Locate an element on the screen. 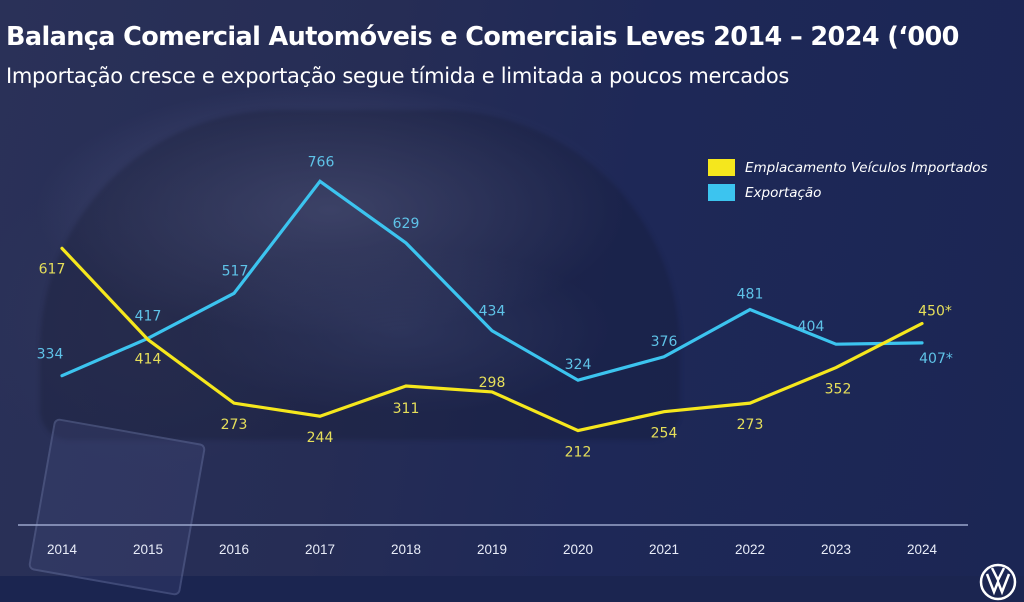 The width and height of the screenshot is (1024, 602). data-label-export: 629 is located at coordinates (406, 224).